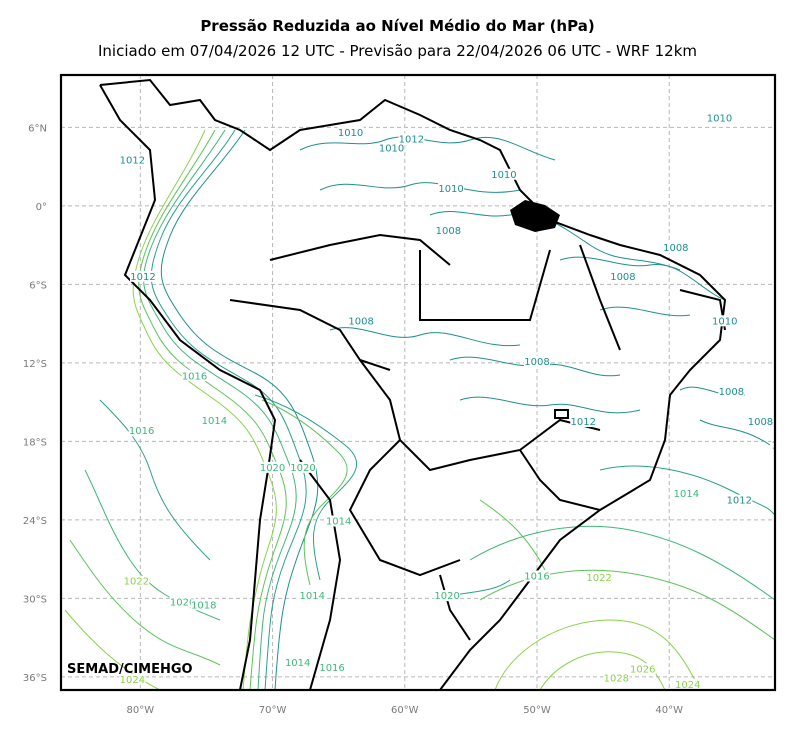 This screenshot has width=795, height=735. What do you see at coordinates (405, 710) in the screenshot?
I see `x-tick-label: 60°W` at bounding box center [405, 710].